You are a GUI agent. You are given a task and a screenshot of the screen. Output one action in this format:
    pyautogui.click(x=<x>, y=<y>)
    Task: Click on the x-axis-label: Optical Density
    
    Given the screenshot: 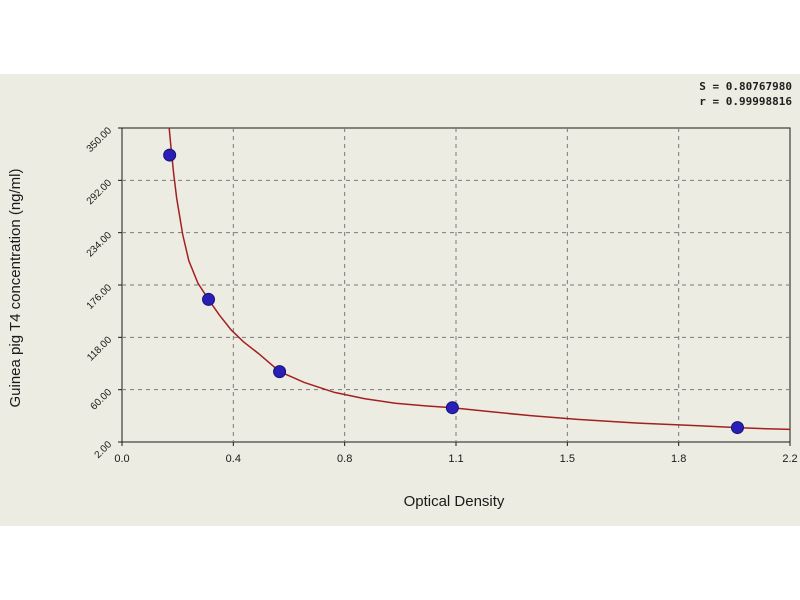 What is the action you would take?
    pyautogui.click(x=454, y=501)
    